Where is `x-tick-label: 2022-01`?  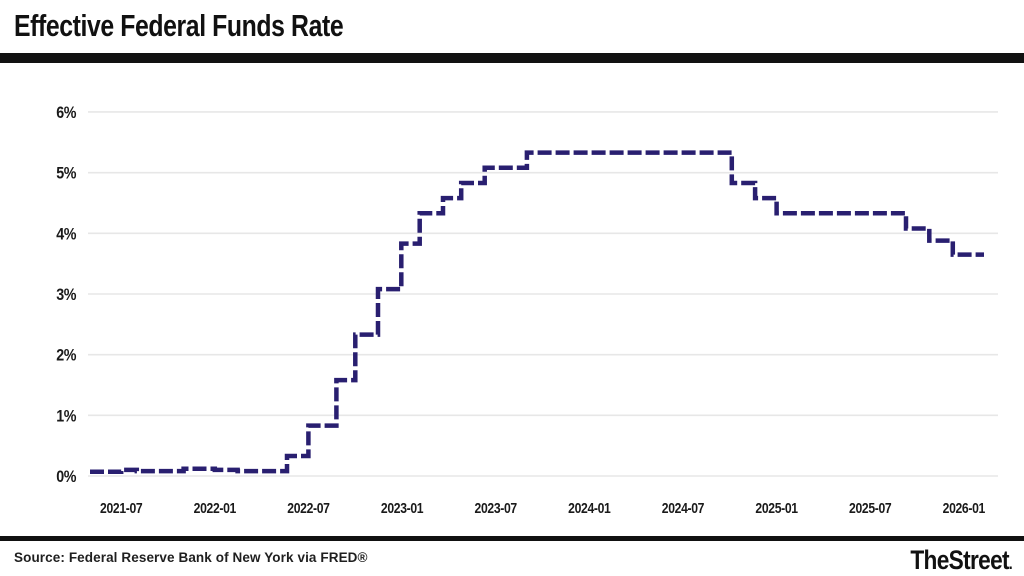
x-tick-label: 2022-01 is located at coordinates (215, 508).